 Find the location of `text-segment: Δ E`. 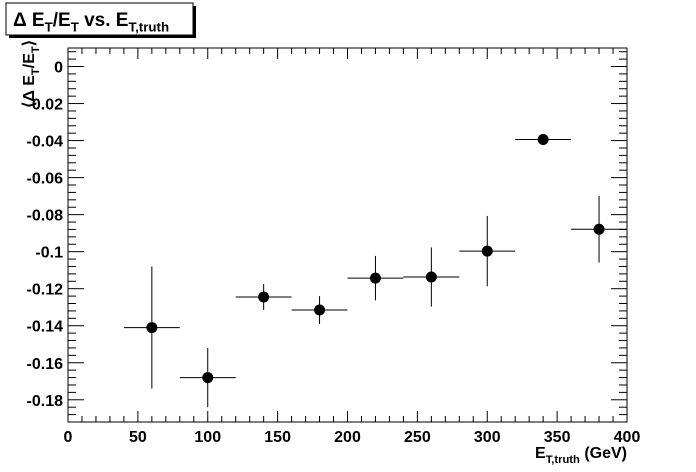

text-segment: Δ E is located at coordinates (29, 20).